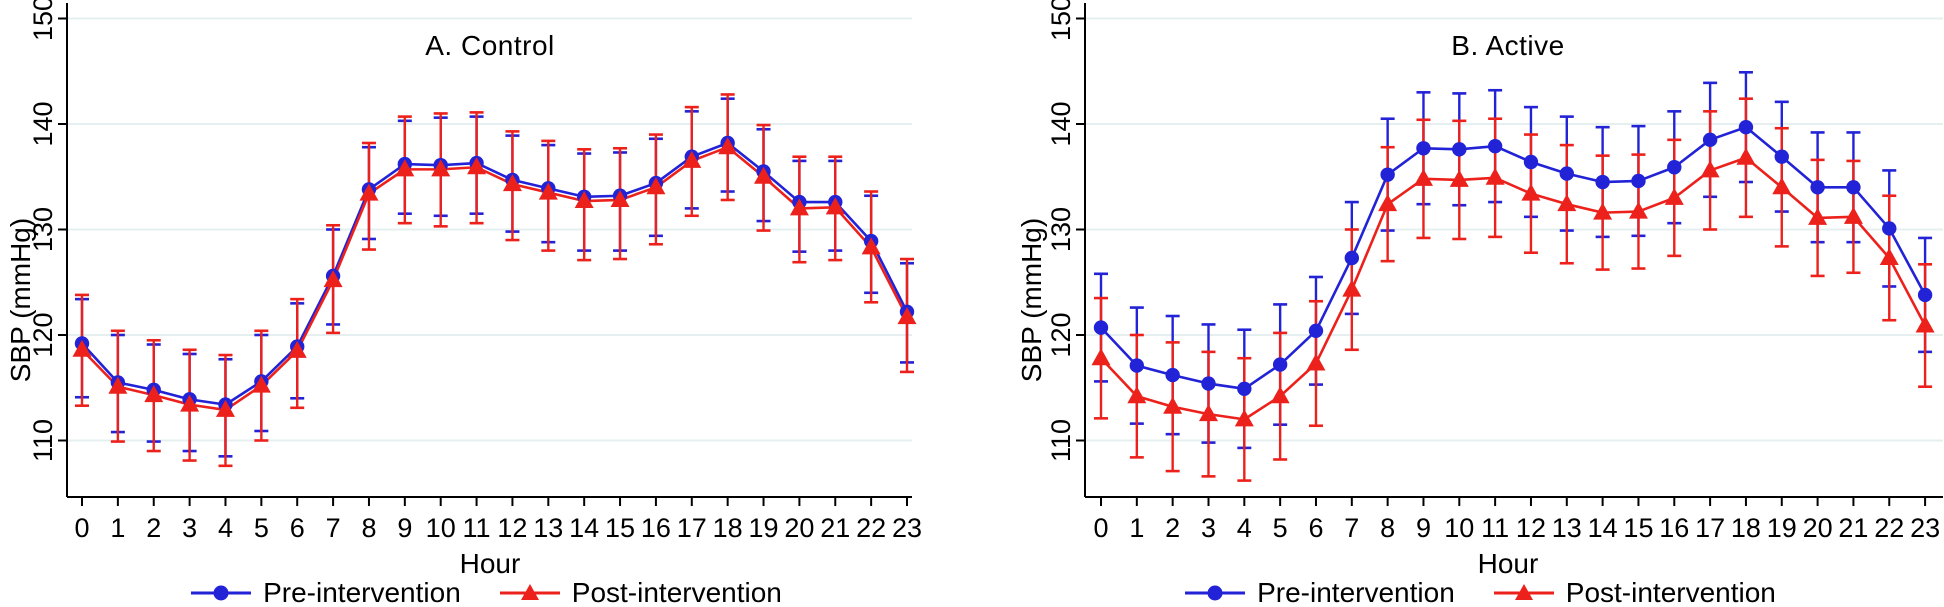 Image resolution: width=1944 pixels, height=607 pixels. Describe the element at coordinates (490, 563) in the screenshot. I see `panel-a-x-axis-title: Hour` at that location.